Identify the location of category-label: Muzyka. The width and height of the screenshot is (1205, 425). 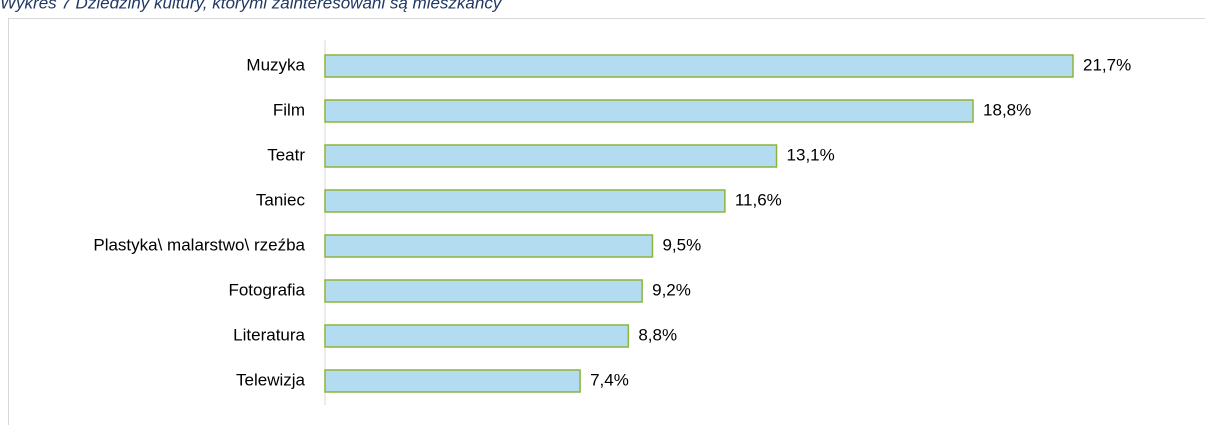
(275, 64).